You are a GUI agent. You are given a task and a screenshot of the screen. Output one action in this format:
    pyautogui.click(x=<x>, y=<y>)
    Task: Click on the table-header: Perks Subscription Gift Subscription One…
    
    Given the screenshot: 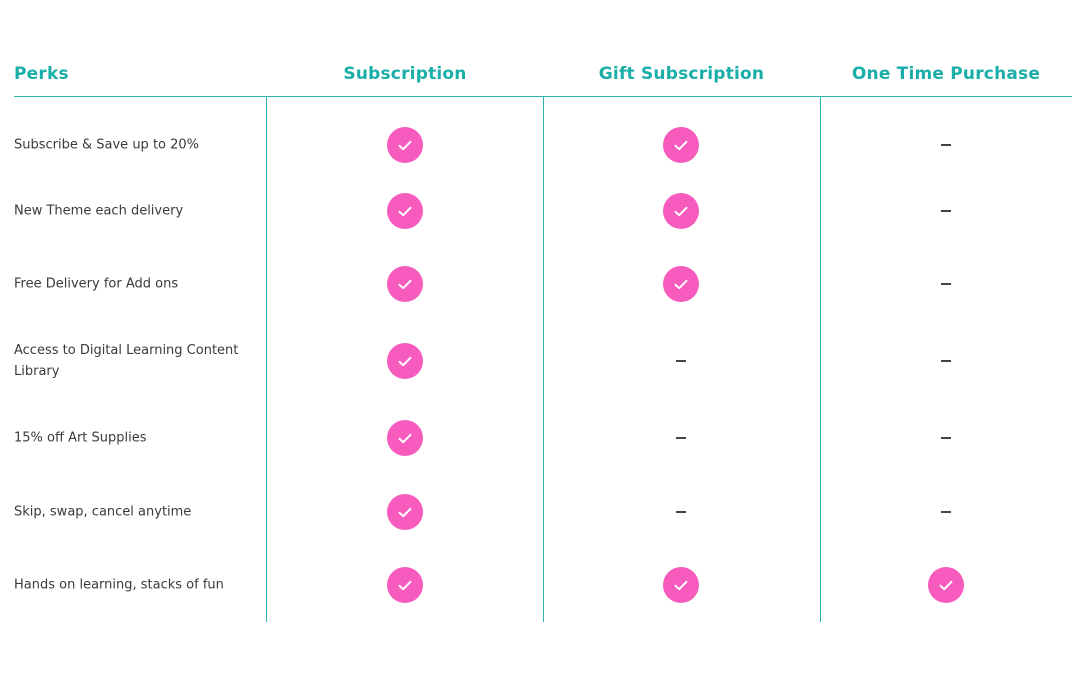 What is the action you would take?
    pyautogui.click(x=543, y=74)
    